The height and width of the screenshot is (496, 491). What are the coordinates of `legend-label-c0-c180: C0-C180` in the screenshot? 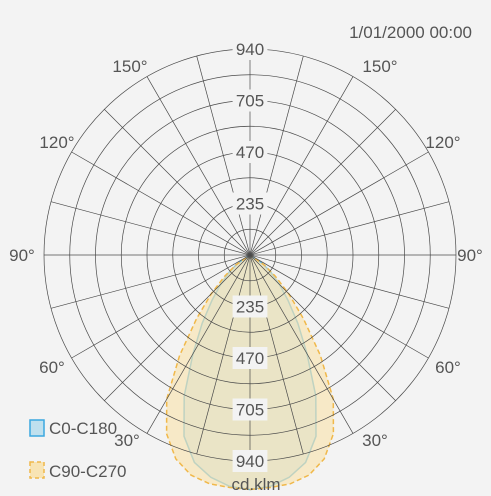 It's located at (83, 428).